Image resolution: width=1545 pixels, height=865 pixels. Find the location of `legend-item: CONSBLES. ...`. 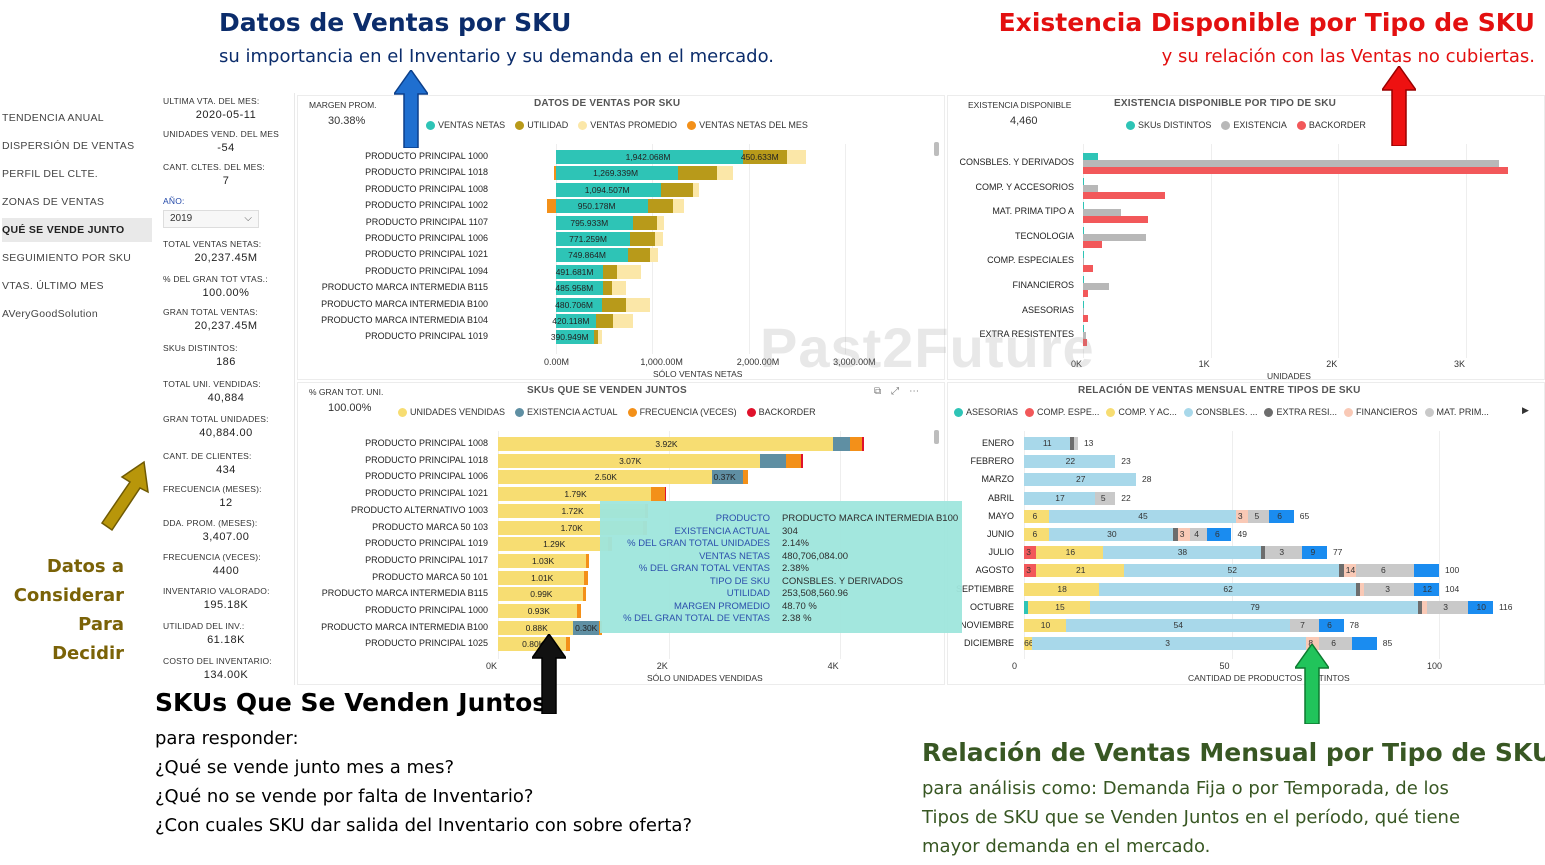

legend-item: CONSBLES. ... is located at coordinates (1220, 412).